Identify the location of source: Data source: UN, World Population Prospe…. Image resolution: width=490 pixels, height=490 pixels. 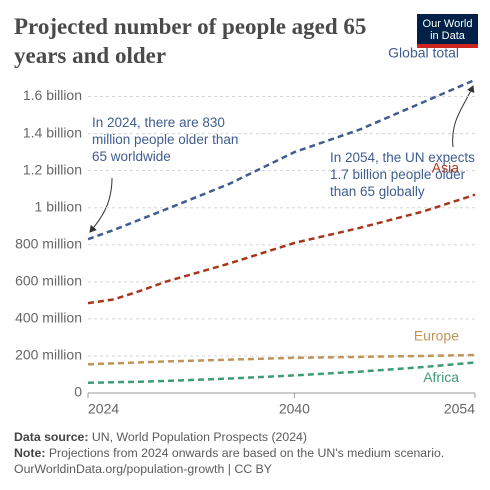
(160, 437).